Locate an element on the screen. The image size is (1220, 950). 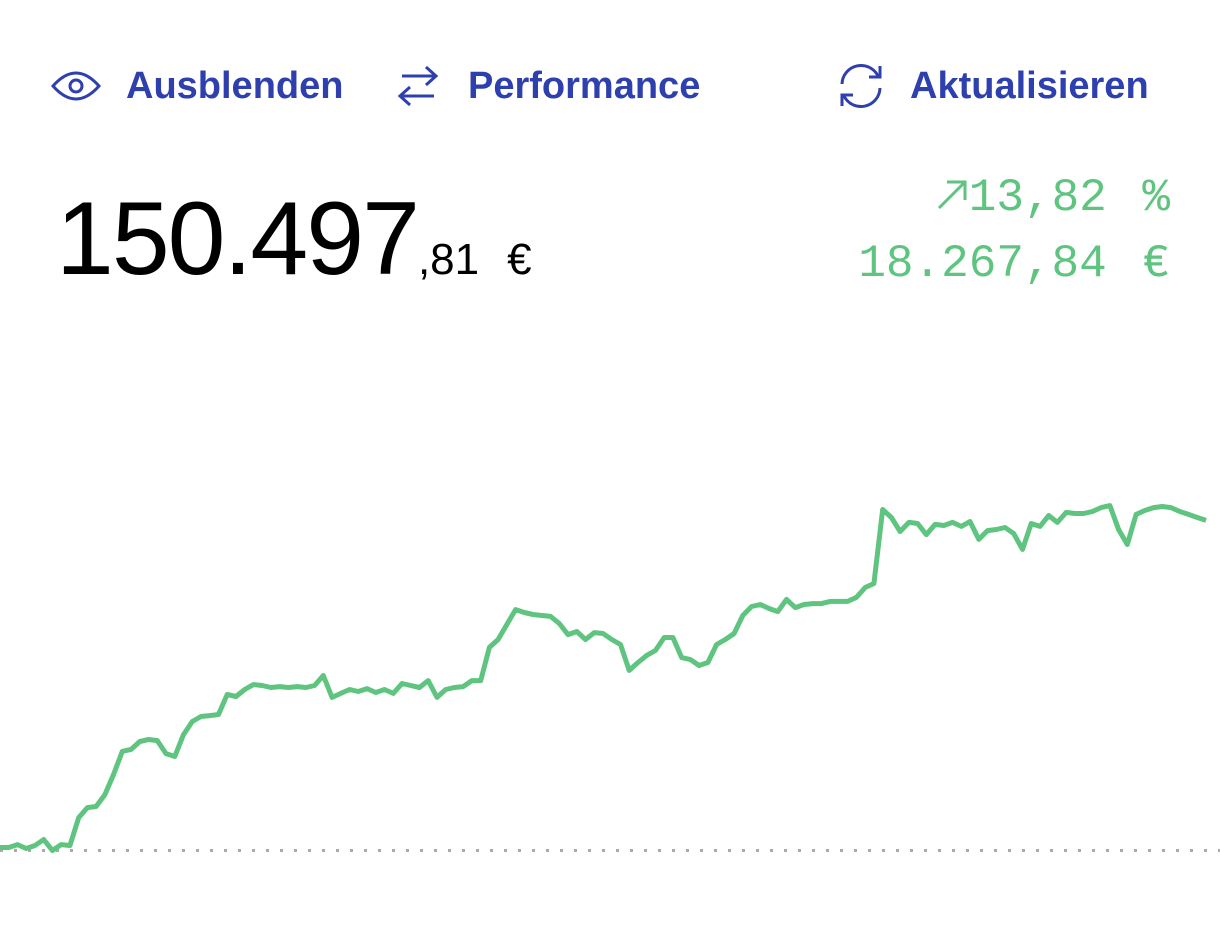
total-integer: 150.497 is located at coordinates (238, 239).